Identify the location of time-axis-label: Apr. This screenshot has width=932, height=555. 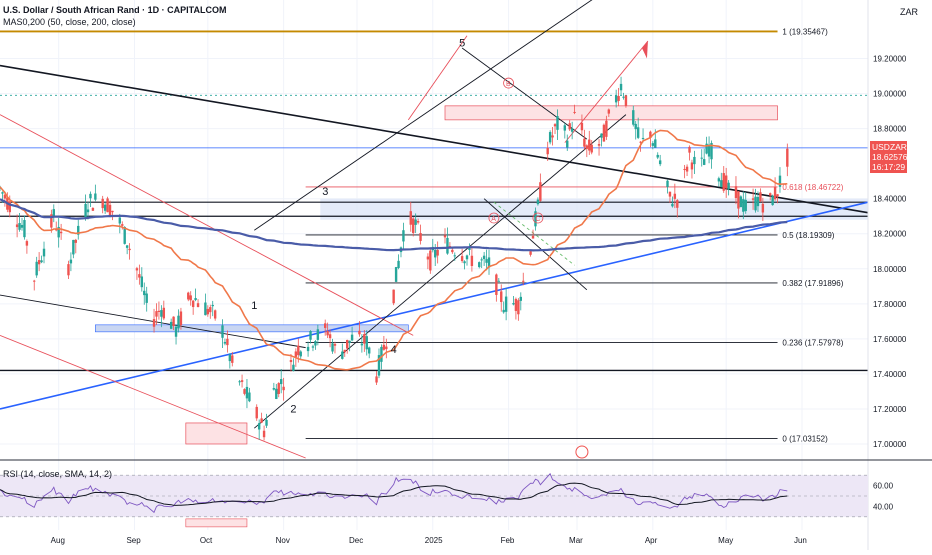
(651, 540).